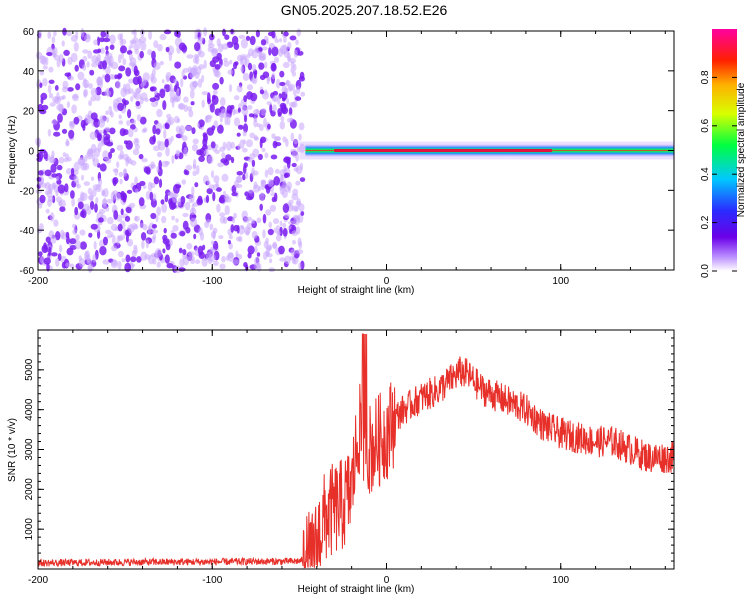  Describe the element at coordinates (27, 231) in the screenshot. I see `heatmap-y-tick-label: -40` at that location.